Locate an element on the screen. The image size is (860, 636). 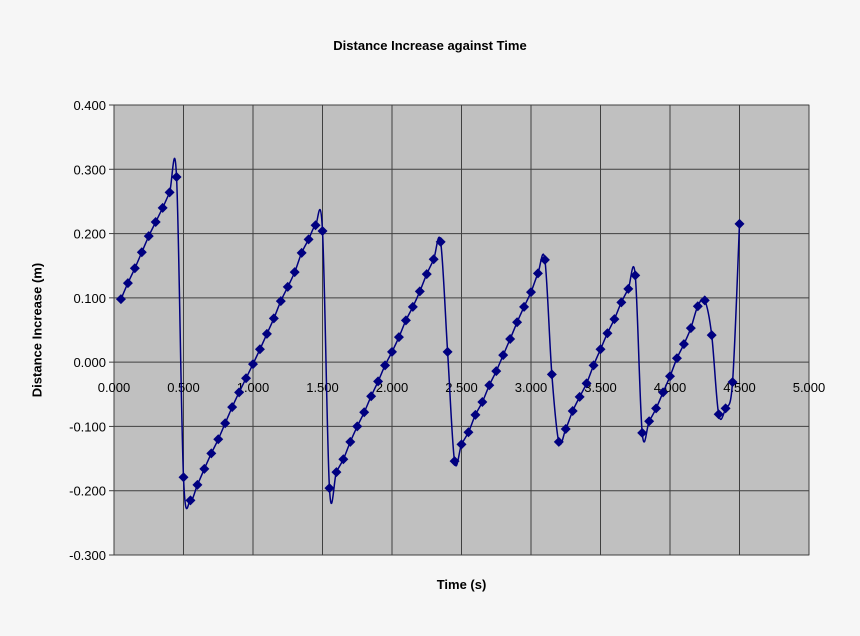
x-tick-label: 0.500 is located at coordinates (183, 387).